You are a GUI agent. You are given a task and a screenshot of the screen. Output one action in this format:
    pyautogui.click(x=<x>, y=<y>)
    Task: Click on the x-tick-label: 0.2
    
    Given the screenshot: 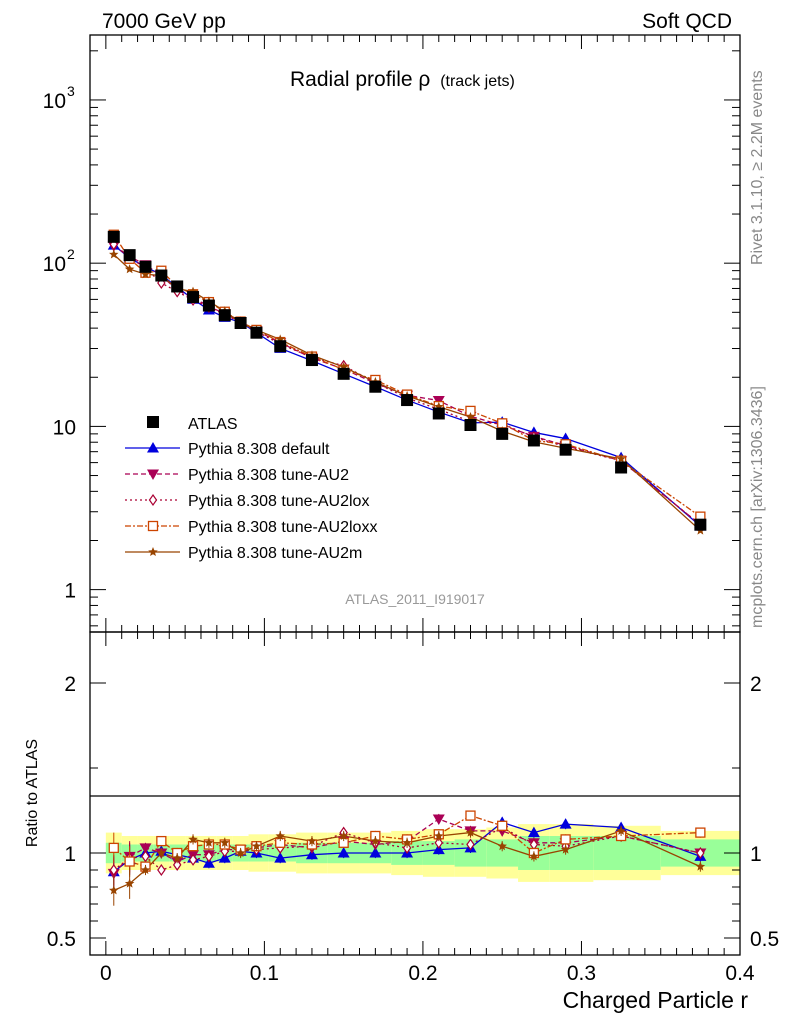 What is the action you would take?
    pyautogui.click(x=422, y=973)
    